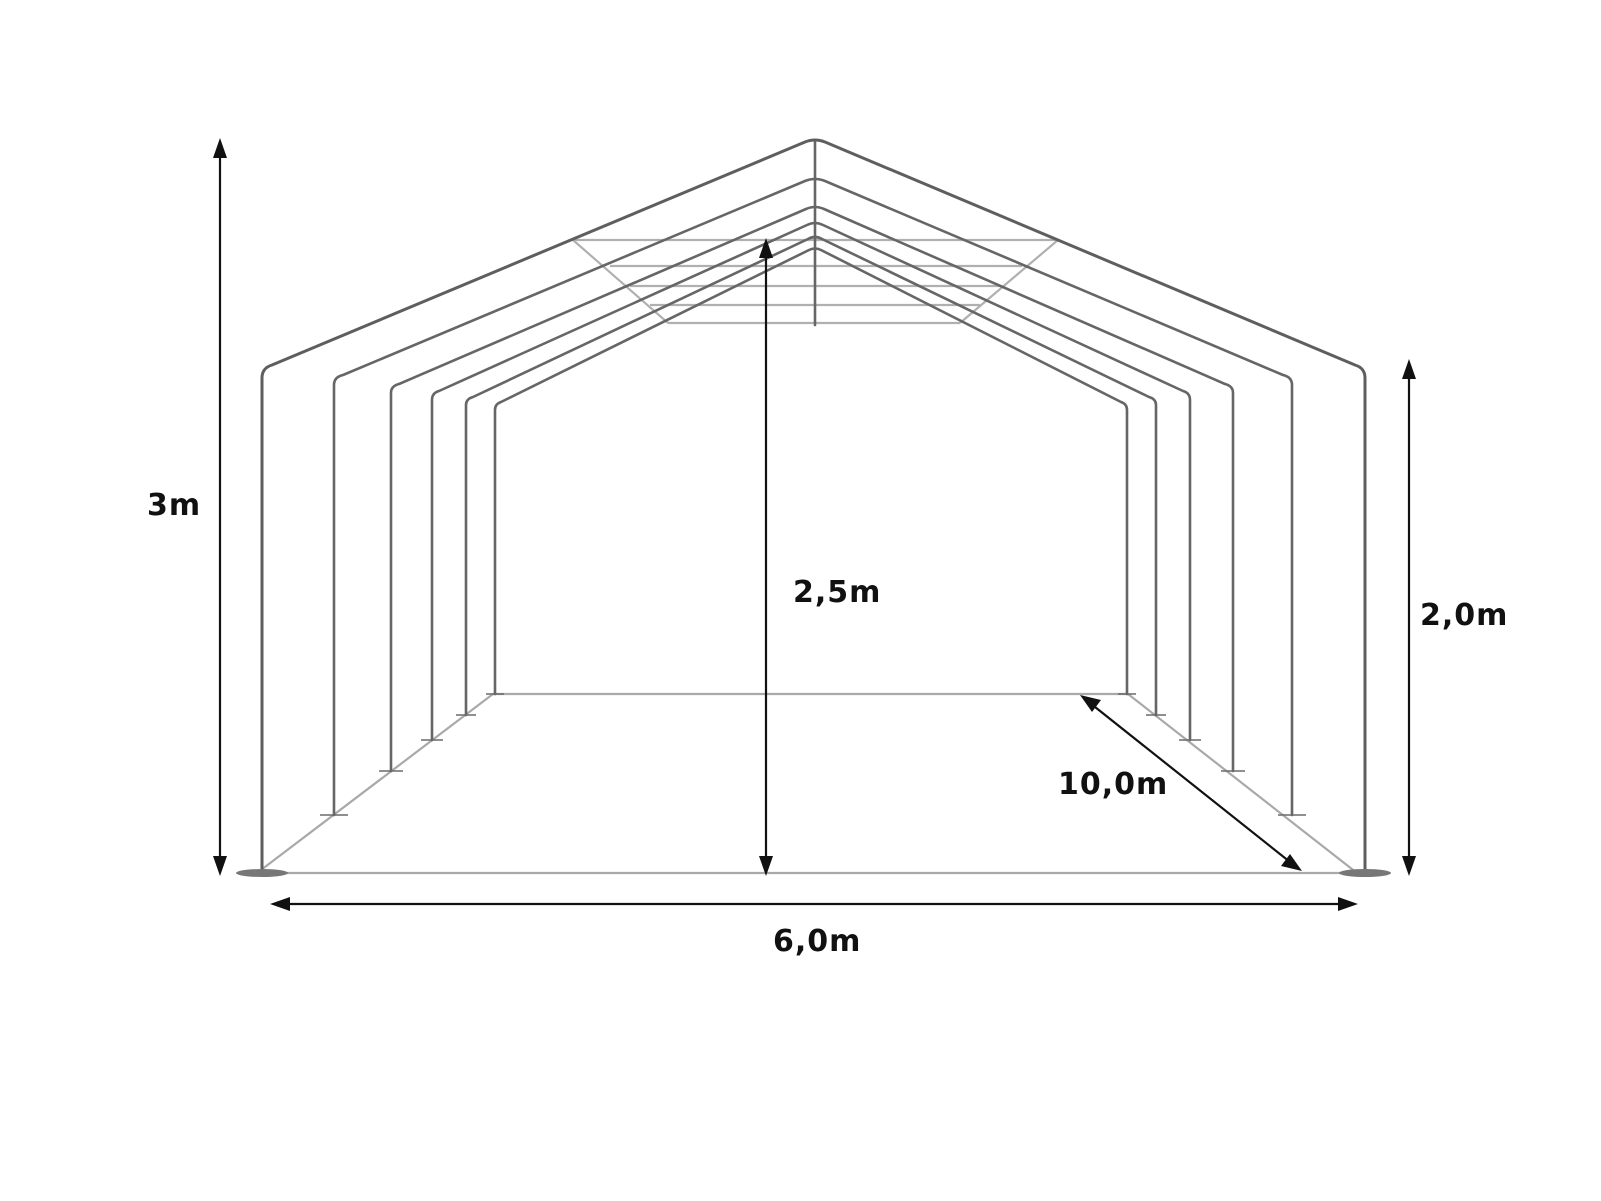 This screenshot has width=1601, height=1201. Describe the element at coordinates (174, 505) in the screenshot. I see `label-total-height: 3m` at that location.